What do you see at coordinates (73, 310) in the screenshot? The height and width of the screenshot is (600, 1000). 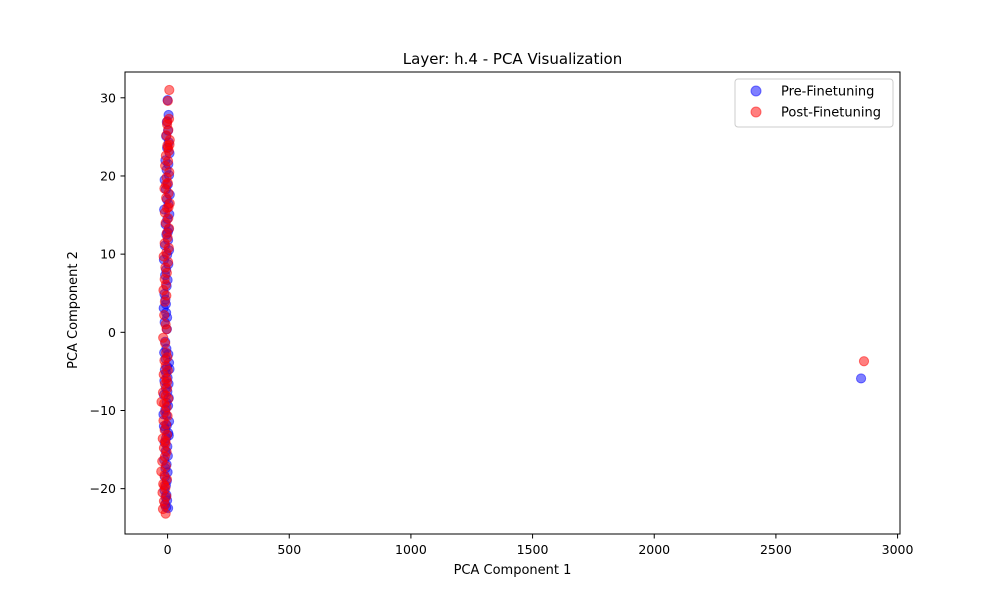 I see `y-axis-label: PCA Component 2` at bounding box center [73, 310].